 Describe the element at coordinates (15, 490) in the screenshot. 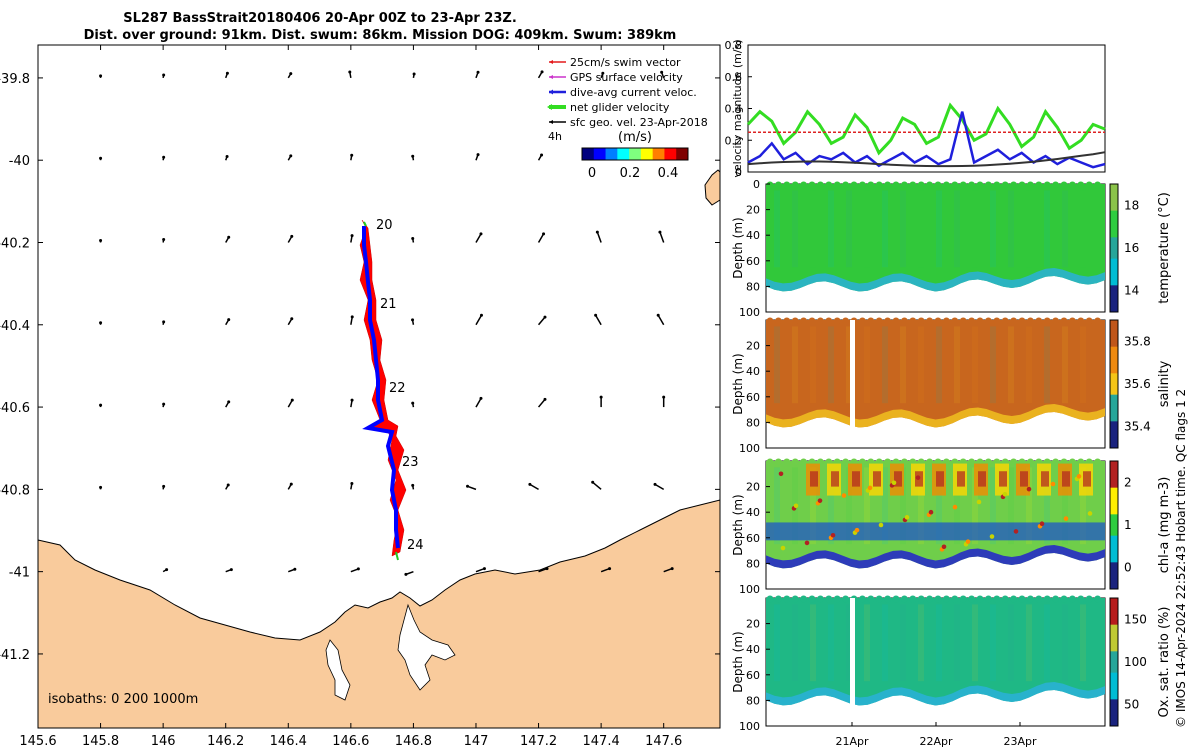

I see `map-y-tick-label: -40.8` at that location.